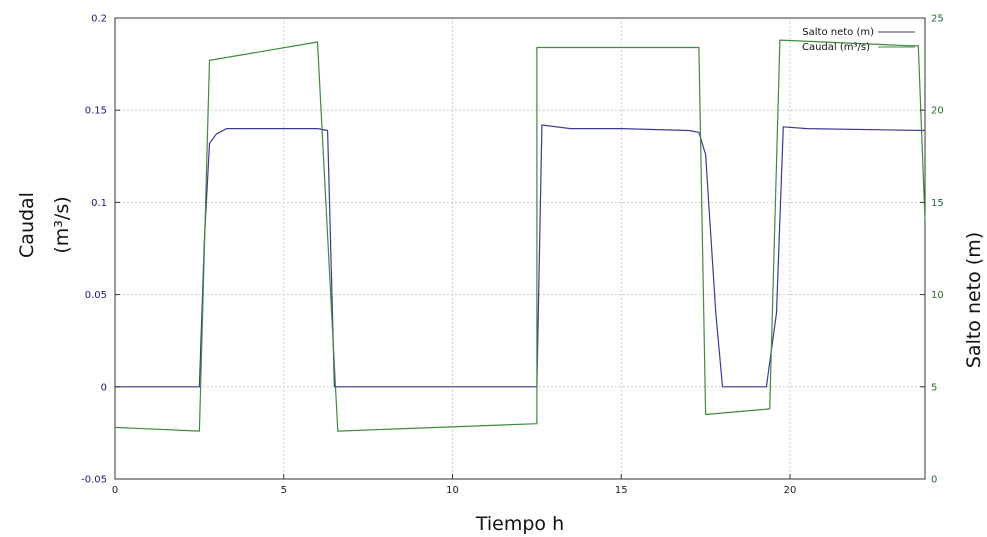  Describe the element at coordinates (99, 203) in the screenshot. I see `y-left-tick-label: 0.1` at that location.